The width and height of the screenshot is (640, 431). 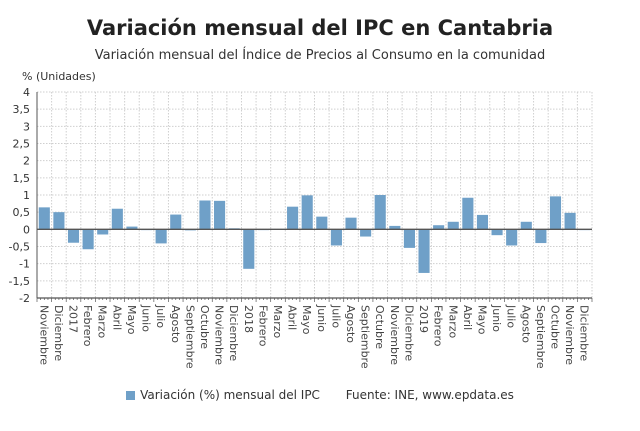 I want to click on y-tick-label: 3, so click(x=26, y=126).